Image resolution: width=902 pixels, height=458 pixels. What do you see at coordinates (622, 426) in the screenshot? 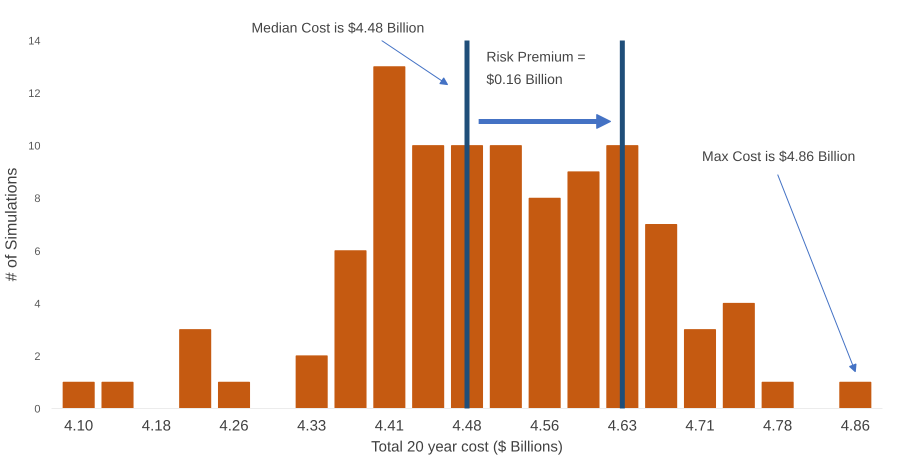
I see `x-tick-label: 4.63` at bounding box center [622, 426].